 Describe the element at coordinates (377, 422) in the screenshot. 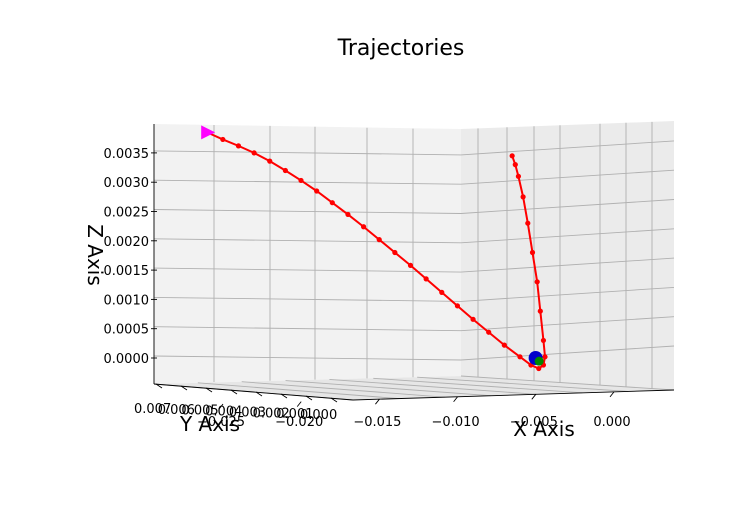

I see `x-tick-label: −0.015` at that location.